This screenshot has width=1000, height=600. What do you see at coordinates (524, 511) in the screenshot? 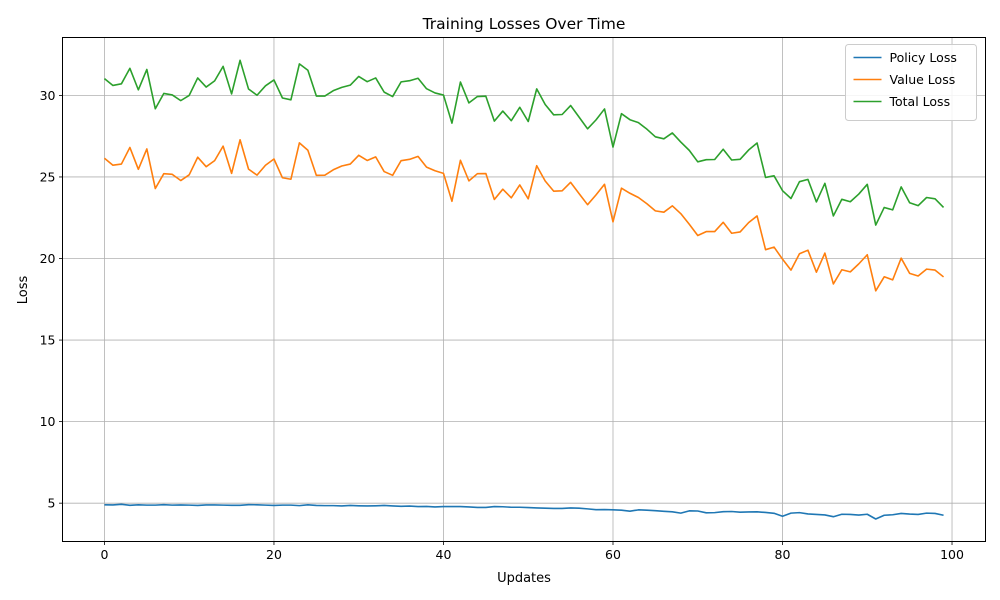
I see `policy-loss-line` at bounding box center [524, 511].